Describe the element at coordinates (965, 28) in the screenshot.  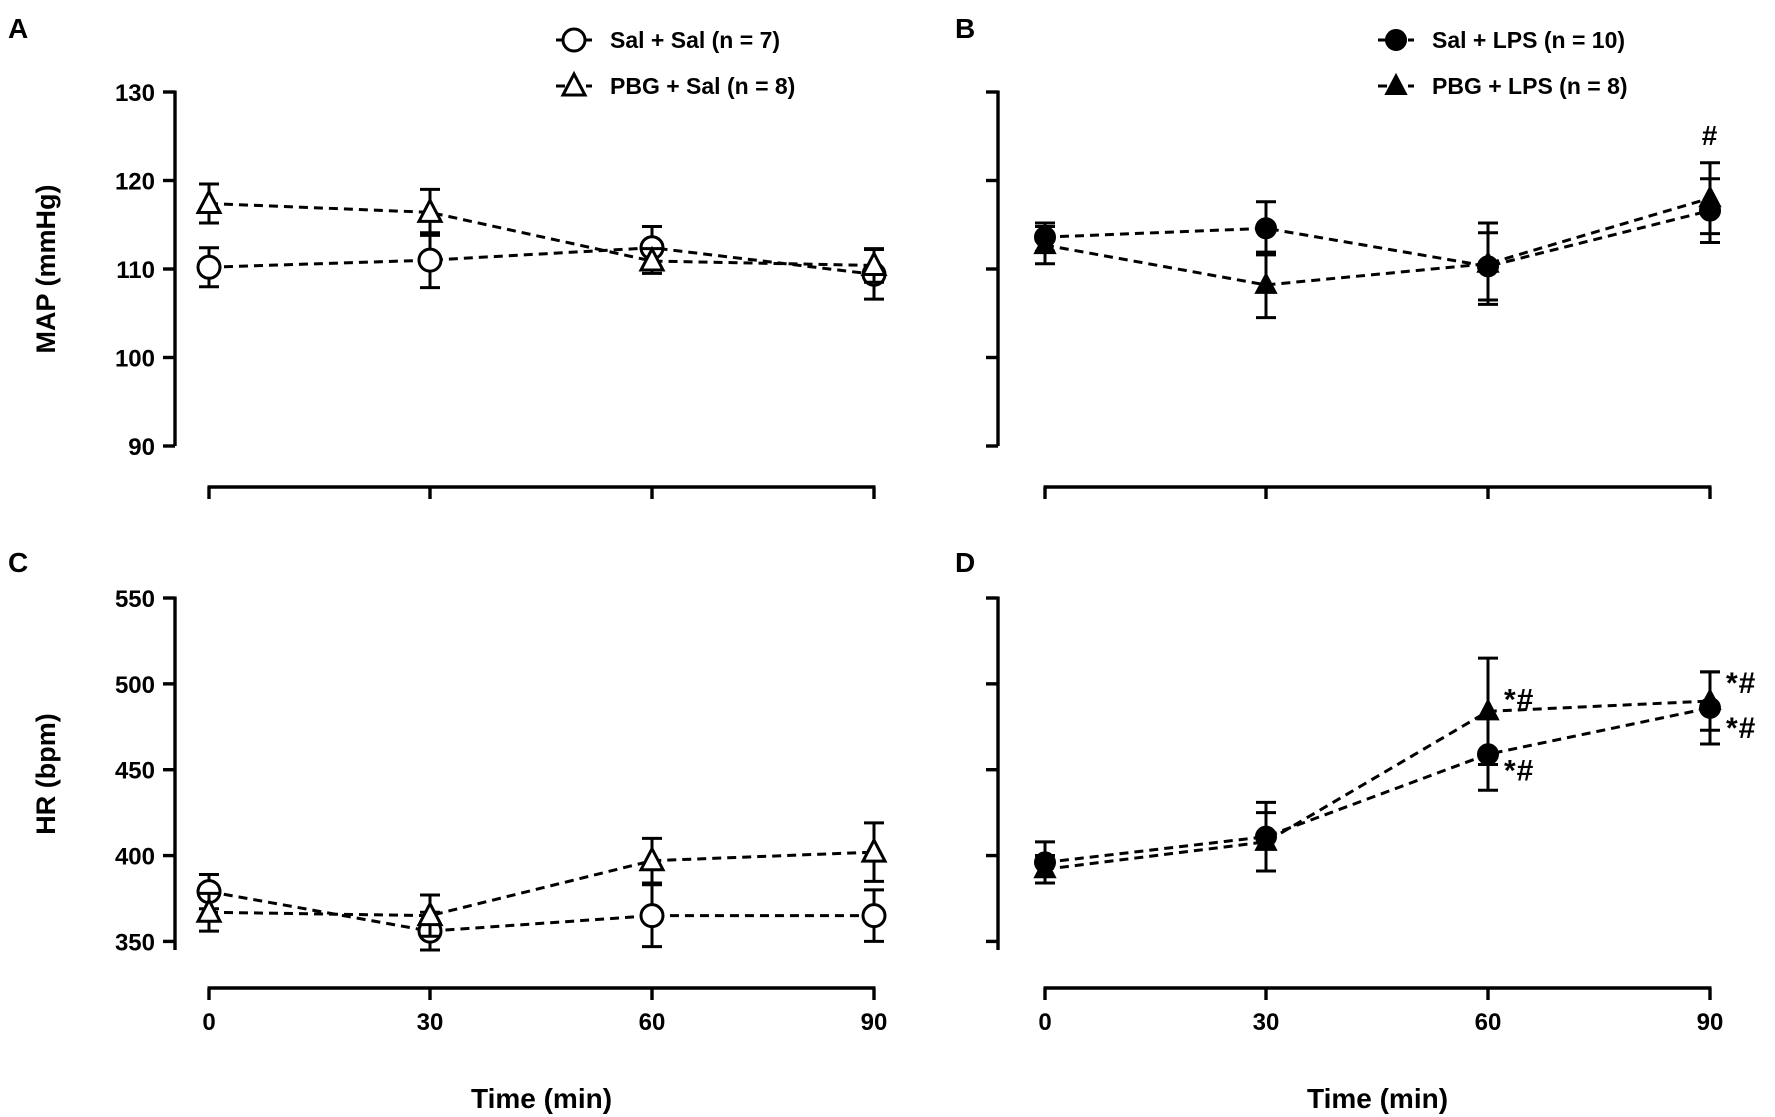
I see `panel-letter: B` at that location.